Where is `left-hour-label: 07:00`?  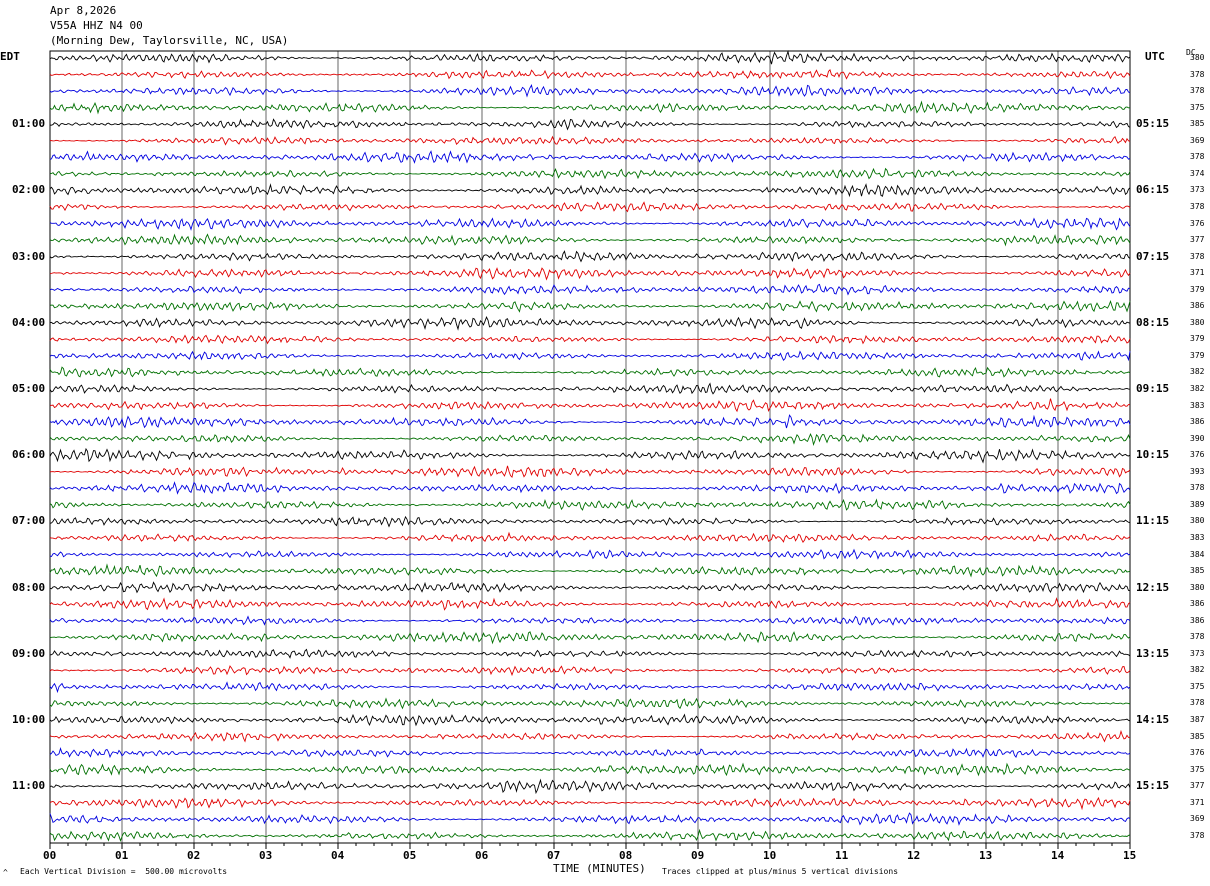 left-hour-label: 07:00 is located at coordinates (29, 521).